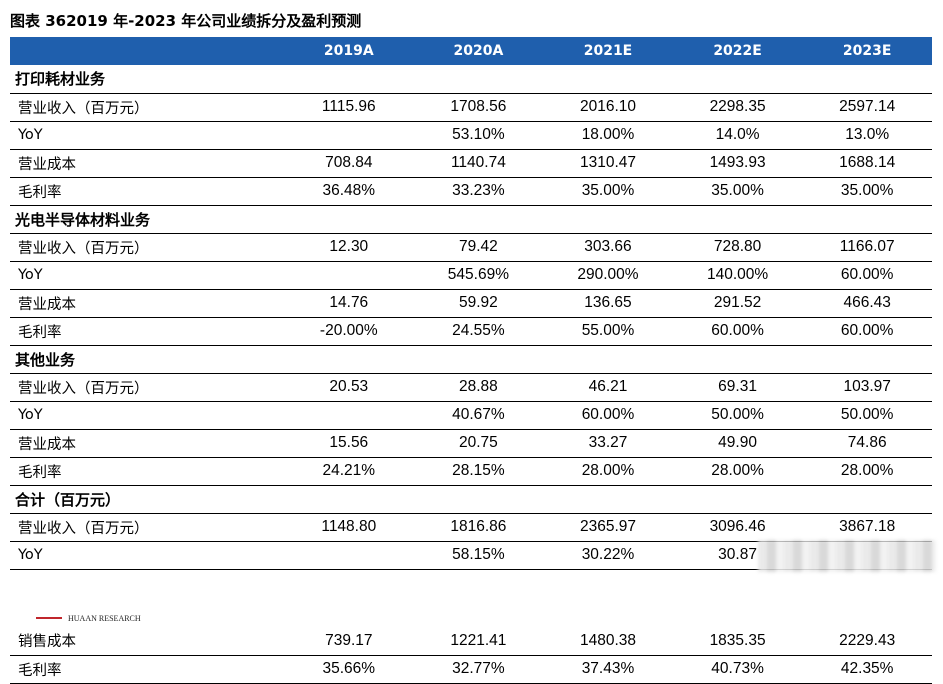 The height and width of the screenshot is (684, 943). I want to click on table-row: 营业成本 708.84 1140.74 1310.47 1493.93 1688.14, so click(471, 163).